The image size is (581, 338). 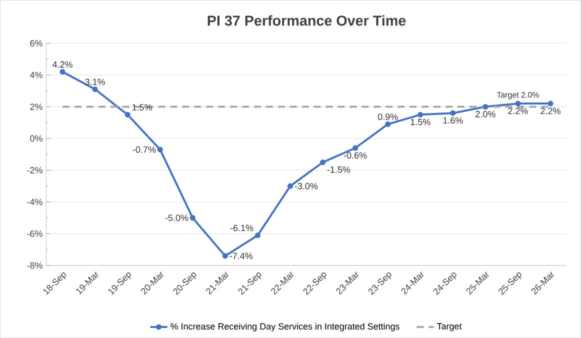 What do you see at coordinates (176, 218) in the screenshot?
I see `data-label: -5.0%` at bounding box center [176, 218].